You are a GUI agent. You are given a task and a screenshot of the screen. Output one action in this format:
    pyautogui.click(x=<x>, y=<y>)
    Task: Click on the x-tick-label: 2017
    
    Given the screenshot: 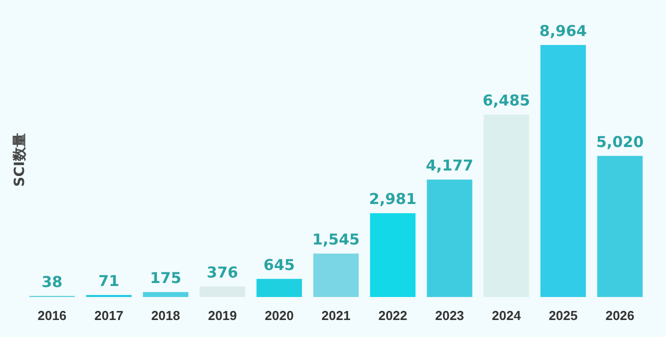 What is the action you would take?
    pyautogui.click(x=109, y=316)
    